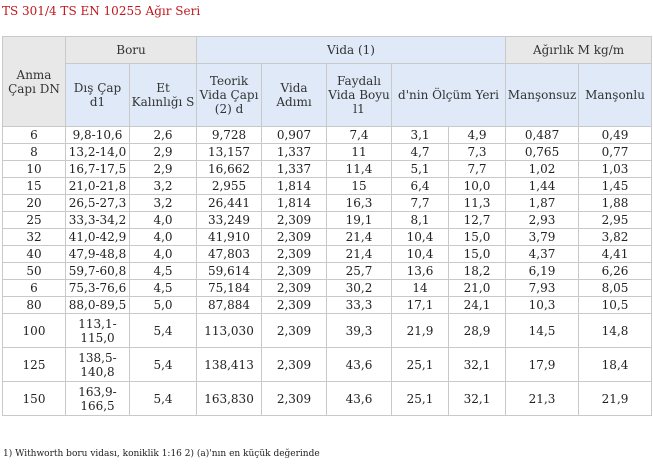  What do you see at coordinates (359, 254) in the screenshot?
I see `cell: 21,4` at bounding box center [359, 254].